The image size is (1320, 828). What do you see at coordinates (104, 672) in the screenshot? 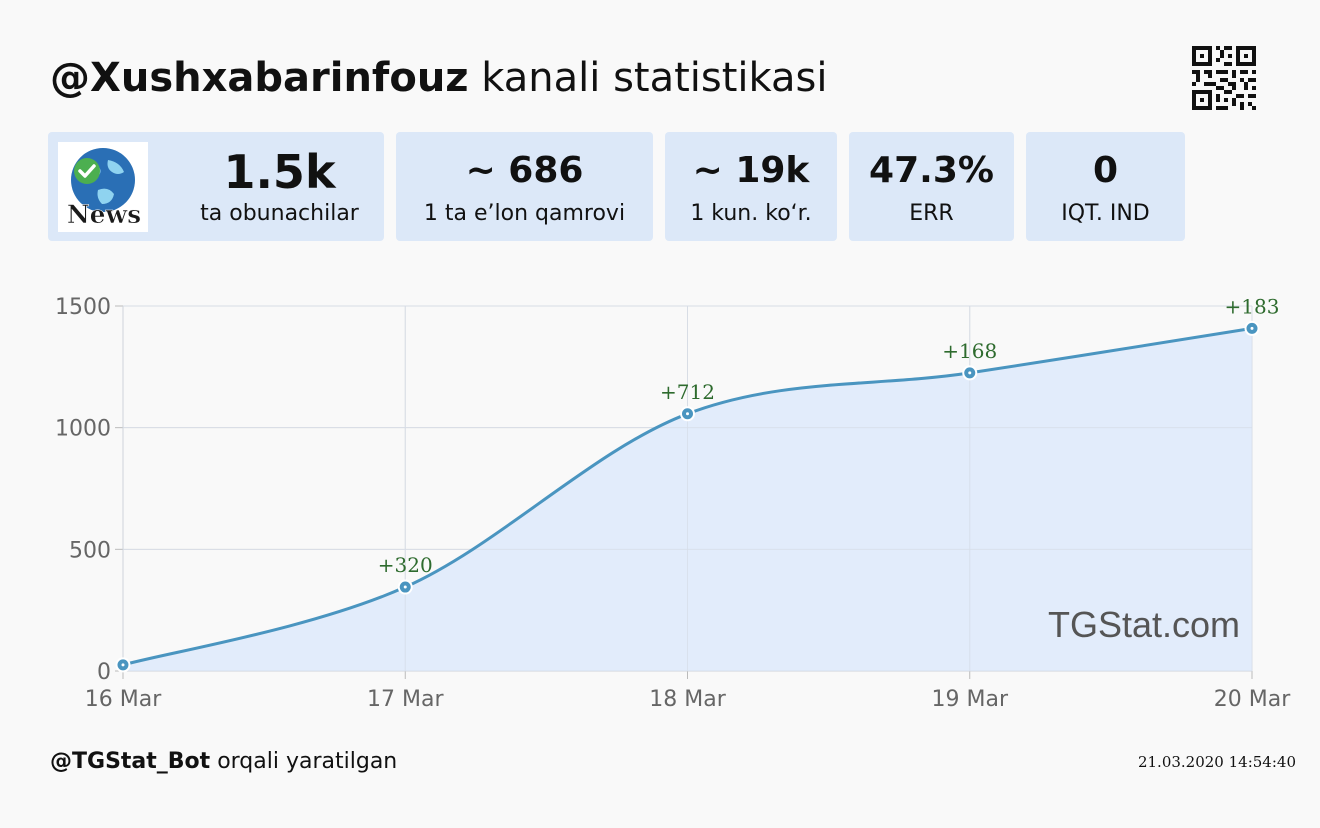
I see `y-tick-label: 0` at bounding box center [104, 672].